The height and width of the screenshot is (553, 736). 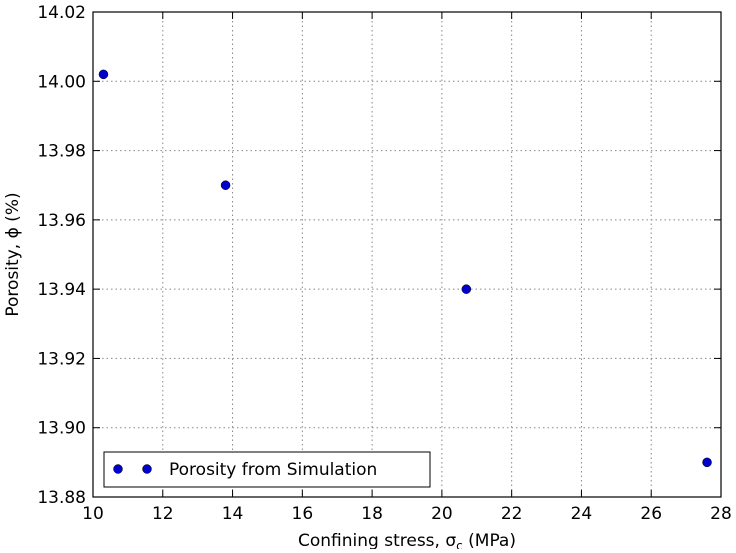 I want to click on y-tick-label: 14.02, so click(x=61, y=13).